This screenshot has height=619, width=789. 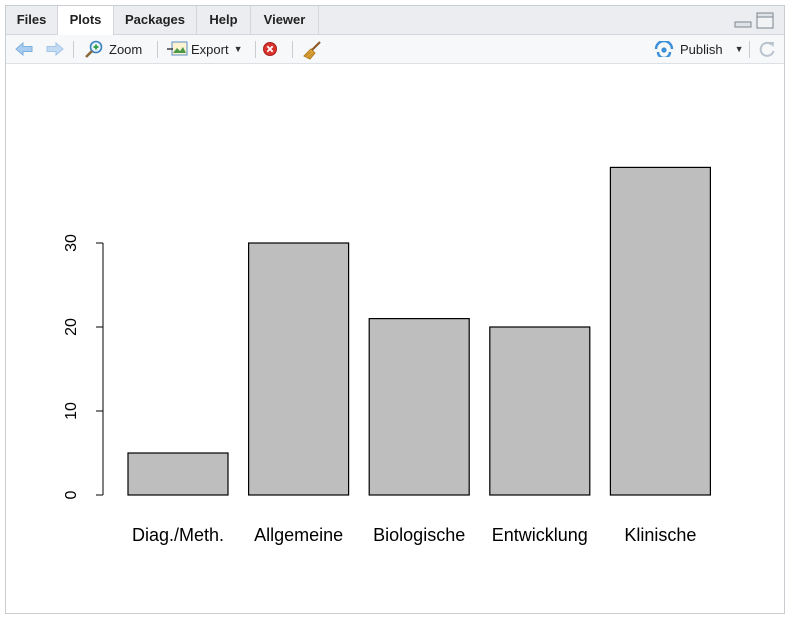 I want to click on x-category-label: Allgemeine, so click(x=298, y=535).